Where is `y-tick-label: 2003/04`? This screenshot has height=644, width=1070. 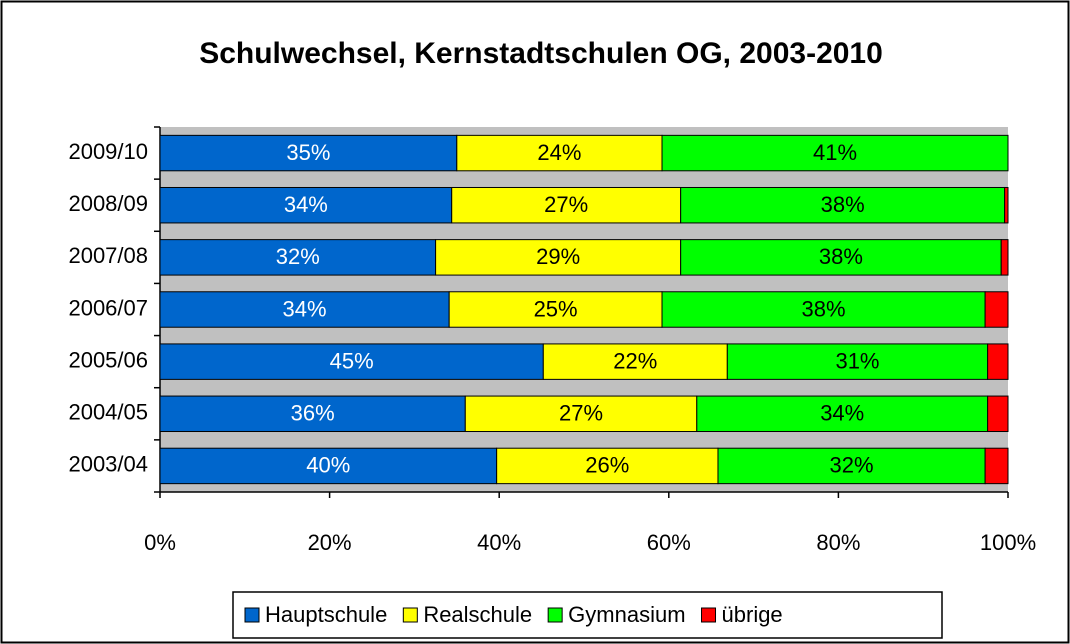 y-tick-label: 2003/04 is located at coordinates (108, 464).